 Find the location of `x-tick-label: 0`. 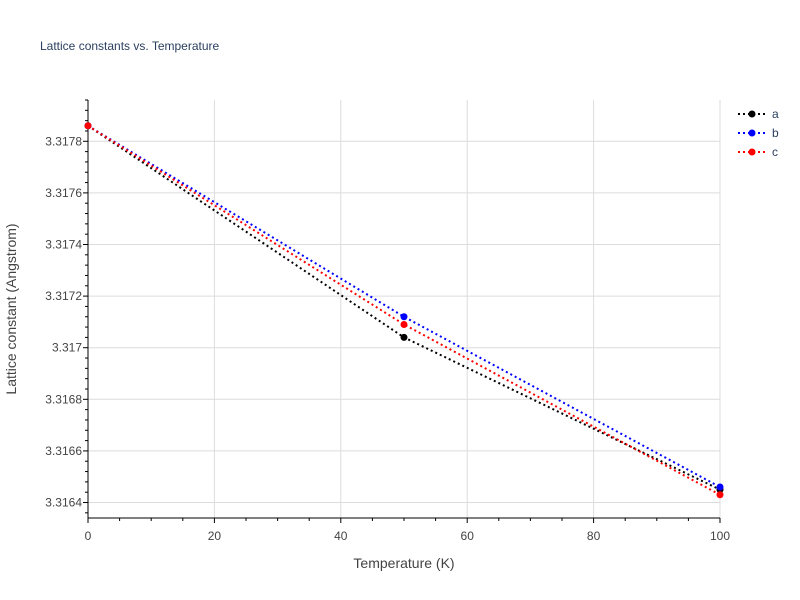

x-tick-label: 0 is located at coordinates (88, 536).